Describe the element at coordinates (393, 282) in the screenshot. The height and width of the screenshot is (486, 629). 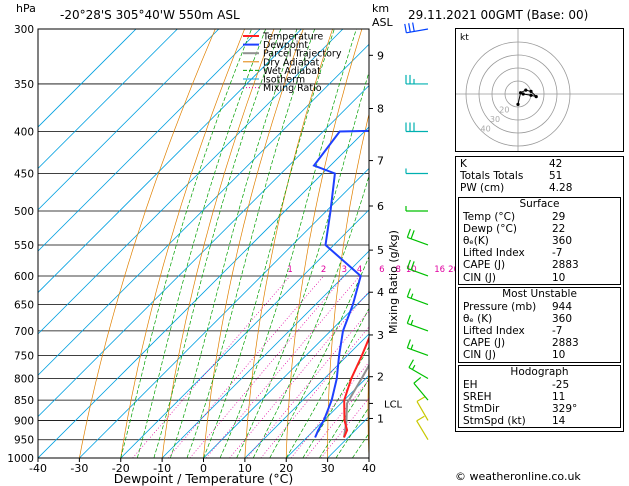
I see `mixing-ratio-axis-label: Mixing Ratio (g/kg)` at that location.